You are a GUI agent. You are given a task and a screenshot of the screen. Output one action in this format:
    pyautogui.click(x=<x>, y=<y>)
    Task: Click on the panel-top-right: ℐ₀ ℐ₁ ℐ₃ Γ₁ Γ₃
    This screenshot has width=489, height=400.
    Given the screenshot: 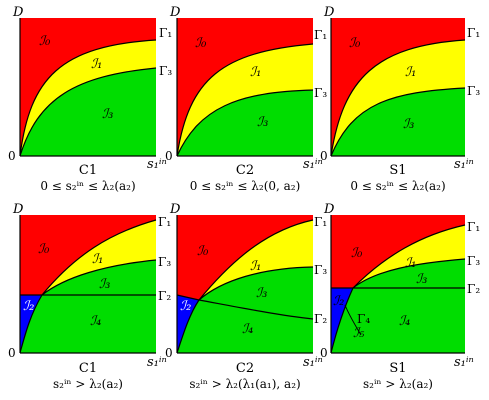 What is the action you would take?
    pyautogui.click(x=405, y=87)
    